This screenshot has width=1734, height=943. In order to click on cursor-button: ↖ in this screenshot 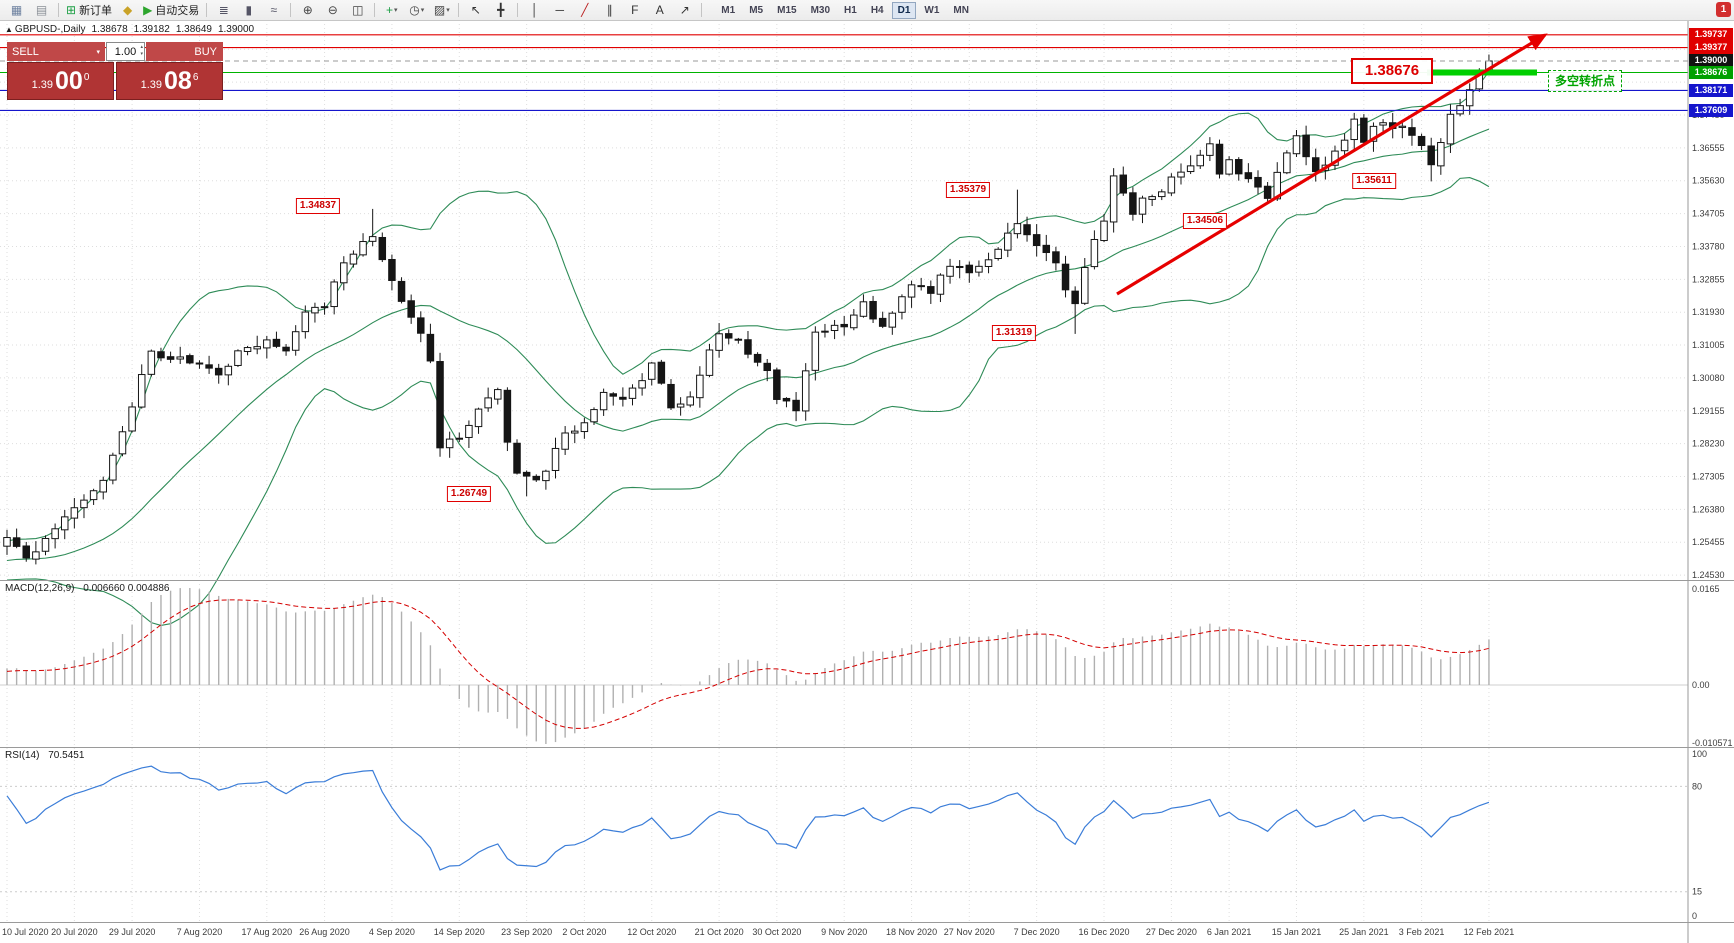, I will do `click(475, 10)`.